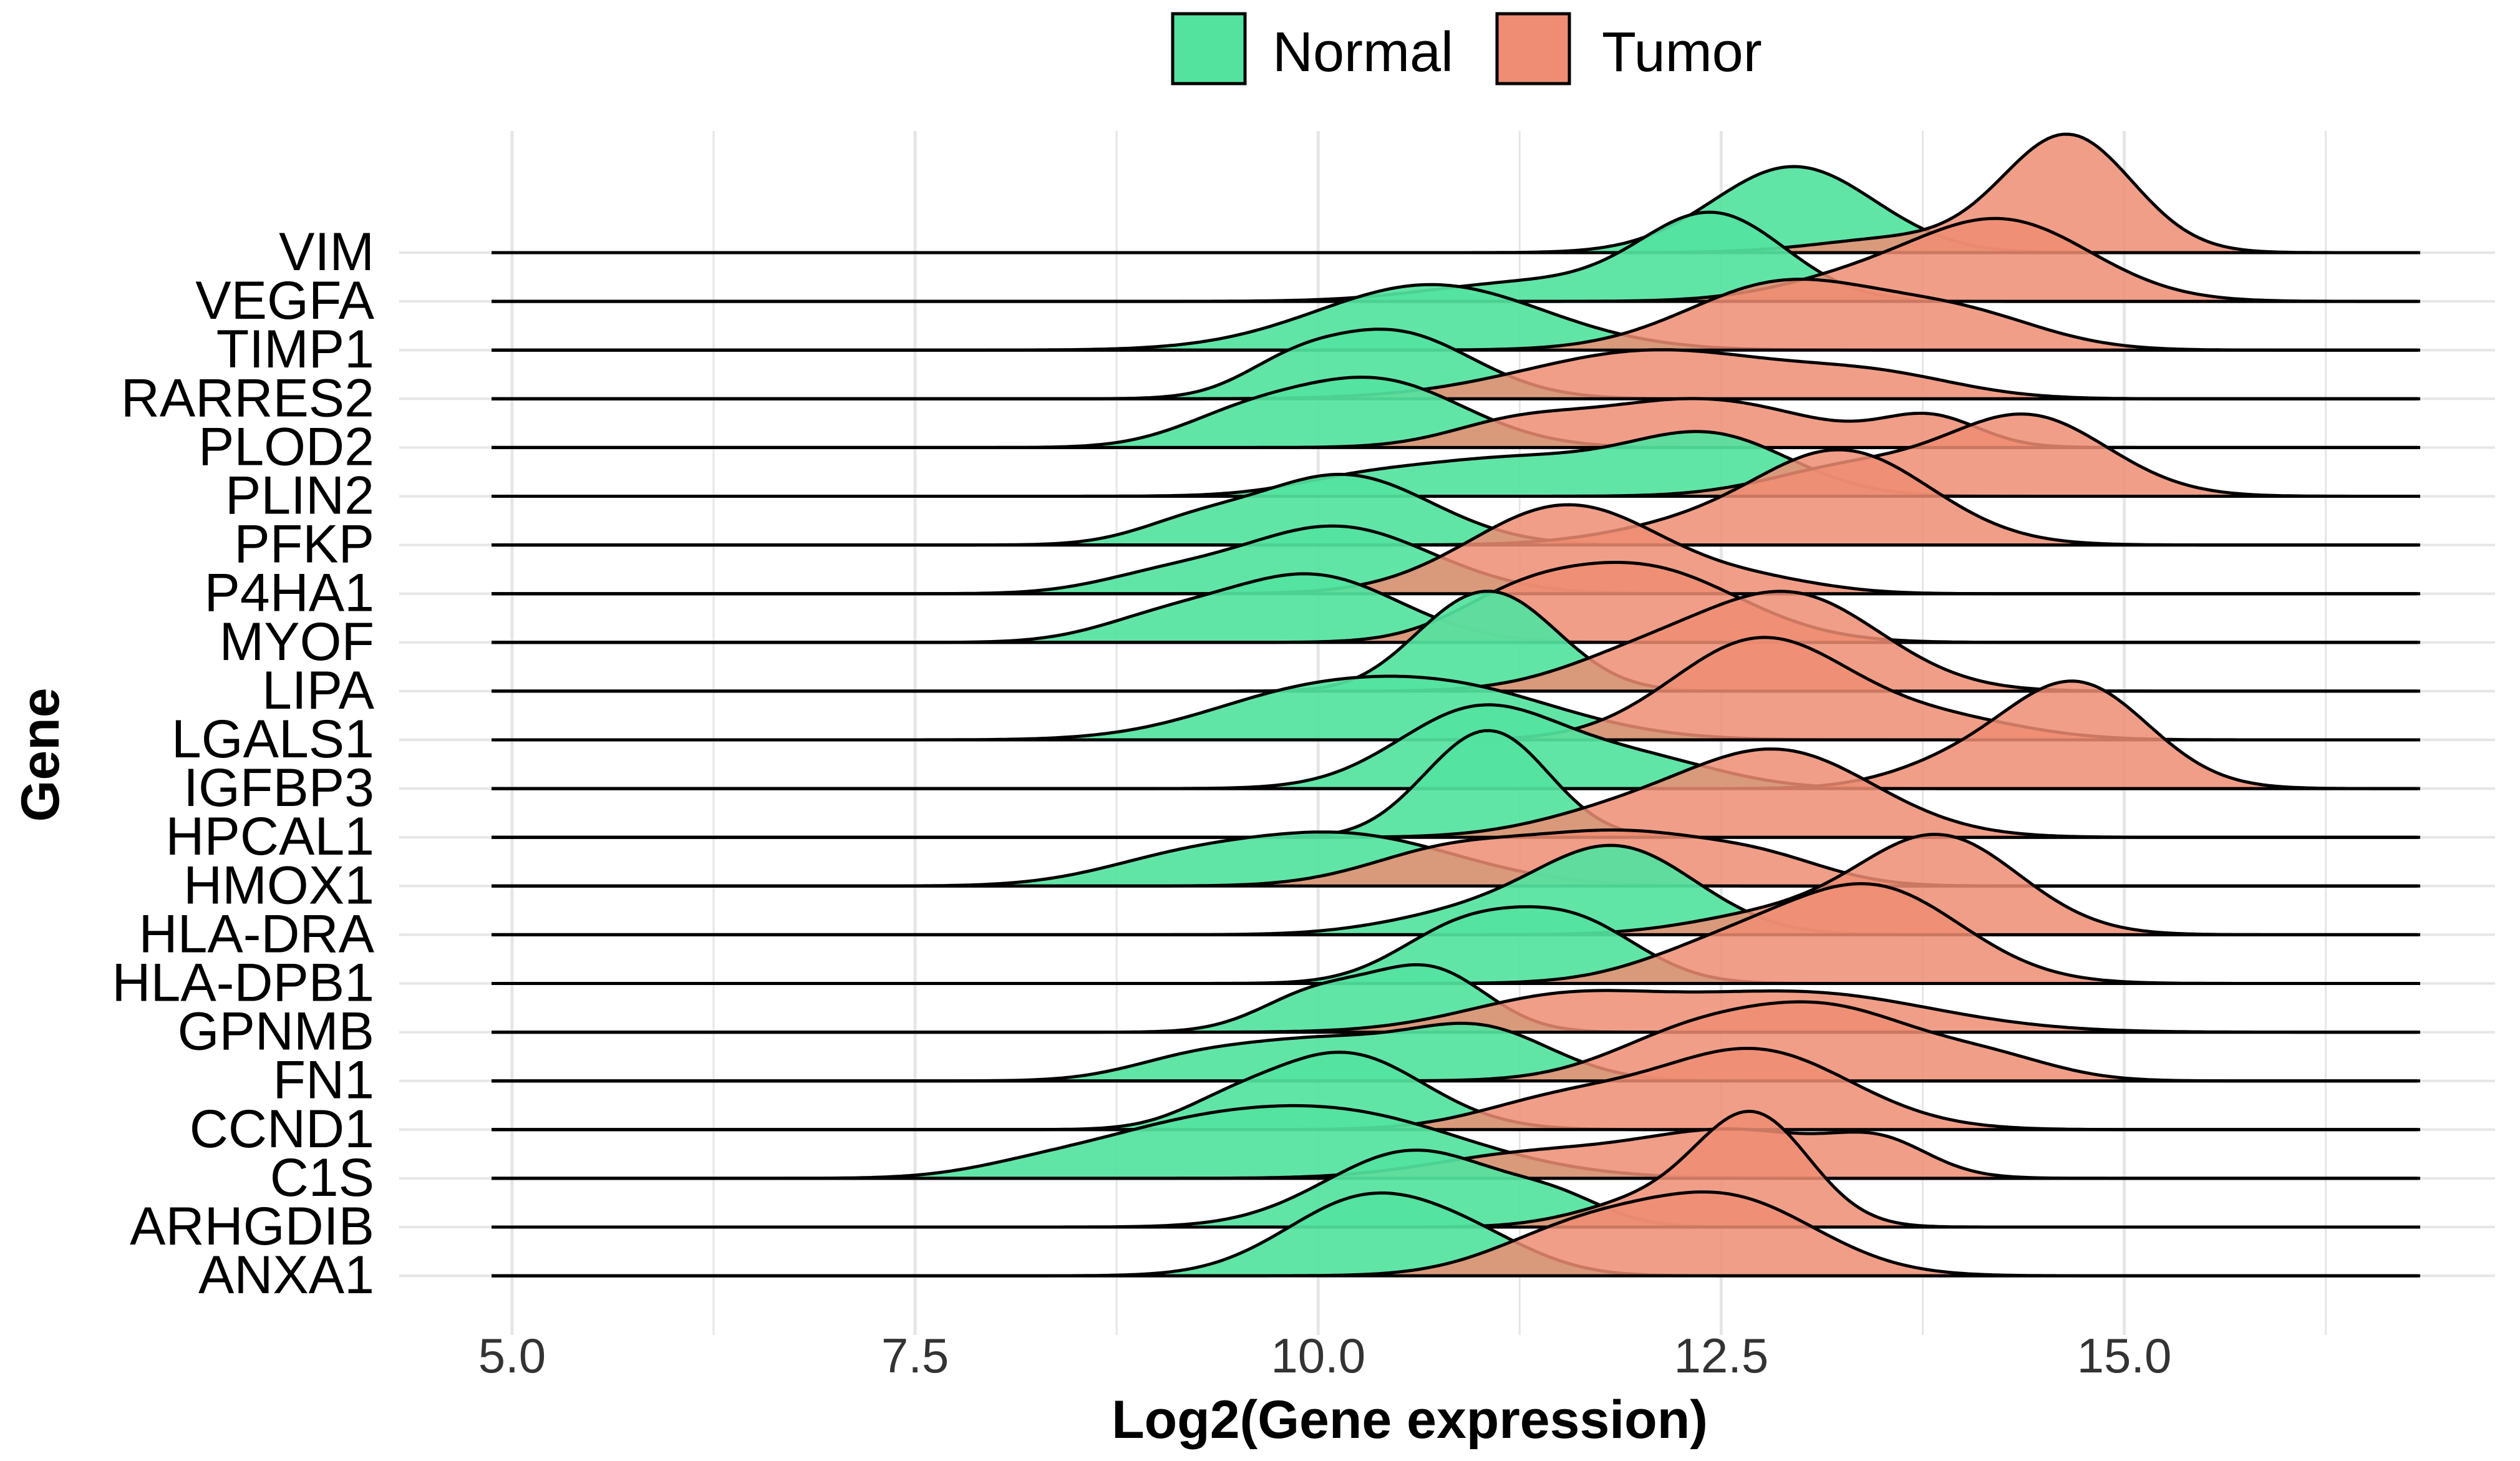 The height and width of the screenshot is (1461, 2520). Describe the element at coordinates (252, 1226) in the screenshot. I see `y-tick-label: ARHGDIB` at that location.